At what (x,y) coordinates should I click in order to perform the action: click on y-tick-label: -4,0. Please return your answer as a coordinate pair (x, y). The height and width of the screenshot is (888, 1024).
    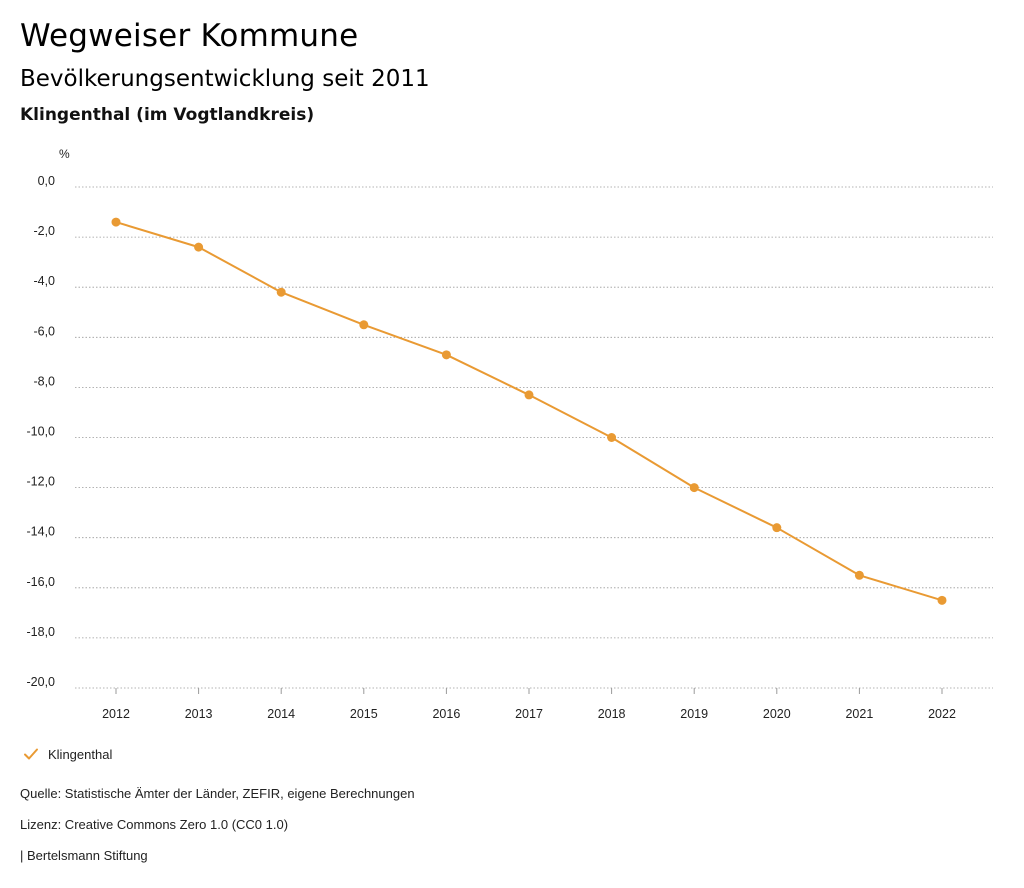
    Looking at the image, I should click on (44, 281).